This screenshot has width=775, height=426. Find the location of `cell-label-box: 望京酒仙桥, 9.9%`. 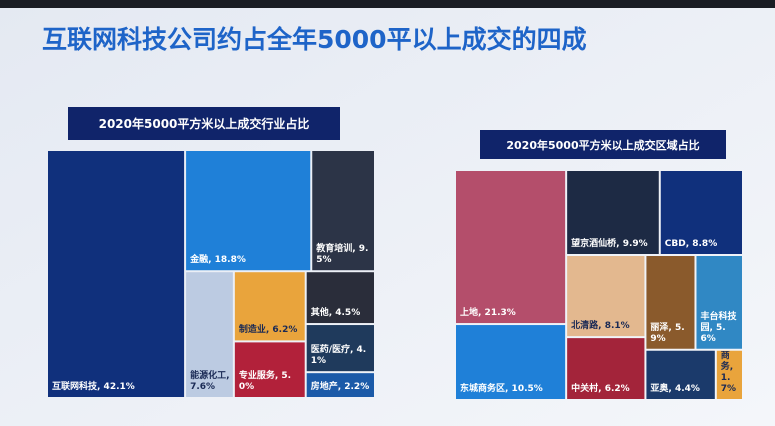

cell-label-box: 望京酒仙桥, 9.9% is located at coordinates (609, 244).